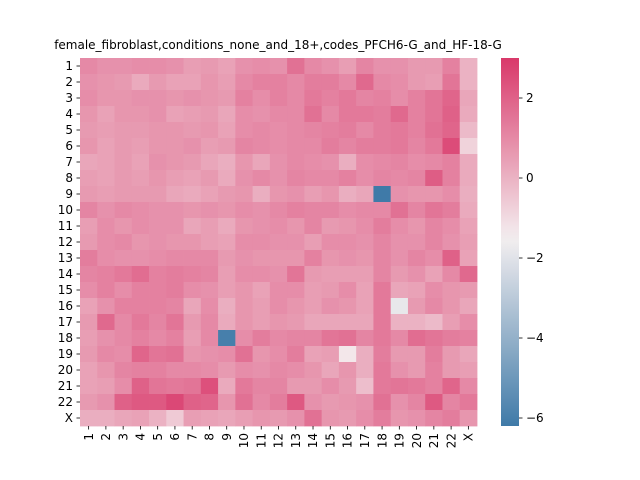 The height and width of the screenshot is (480, 640). What do you see at coordinates (417, 440) in the screenshot?
I see `x-tick-label: 20` at bounding box center [417, 440].